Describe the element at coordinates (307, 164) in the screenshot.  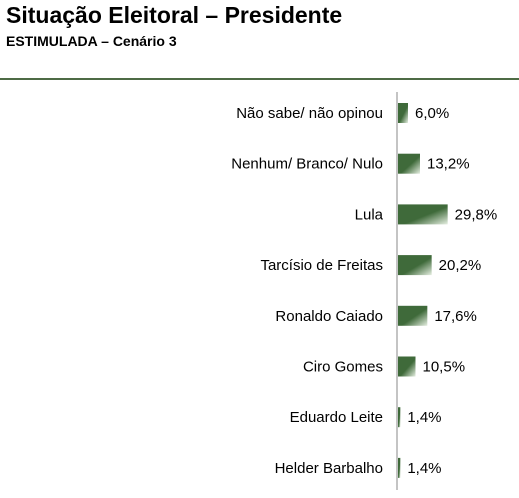
I see `category-label: Nenhum/ Branco/ Nulo` at that location.